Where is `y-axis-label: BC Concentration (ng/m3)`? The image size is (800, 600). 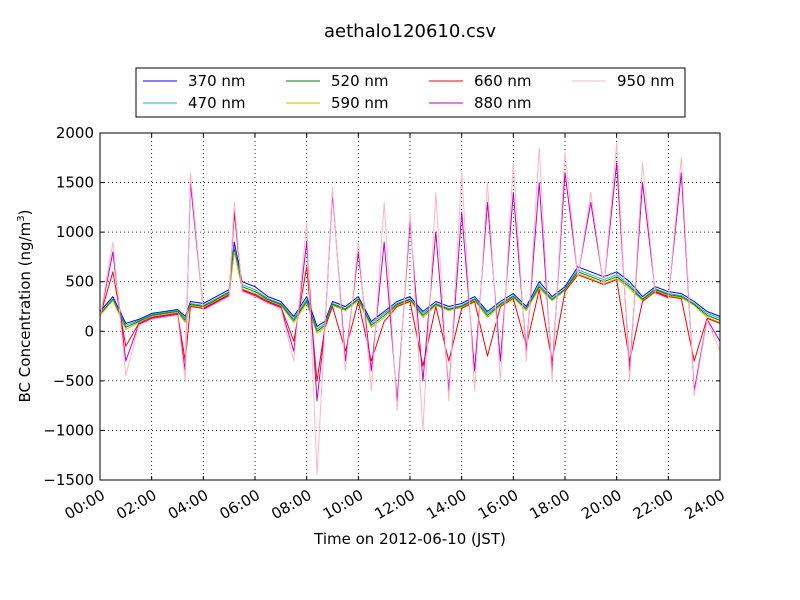 y-axis-label: BC Concentration (ng/m3) is located at coordinates (25, 306).